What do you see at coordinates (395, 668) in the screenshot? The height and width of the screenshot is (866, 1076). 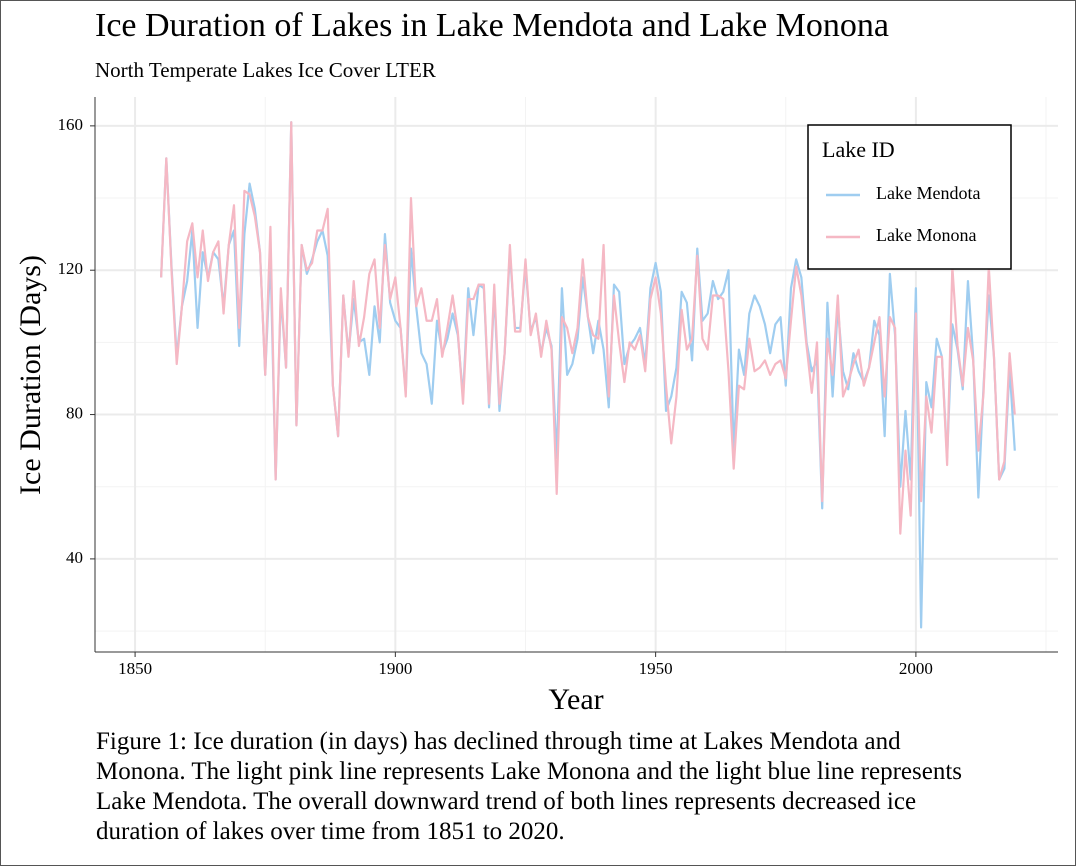 I see `x-tick-label: 1900` at bounding box center [395, 668].